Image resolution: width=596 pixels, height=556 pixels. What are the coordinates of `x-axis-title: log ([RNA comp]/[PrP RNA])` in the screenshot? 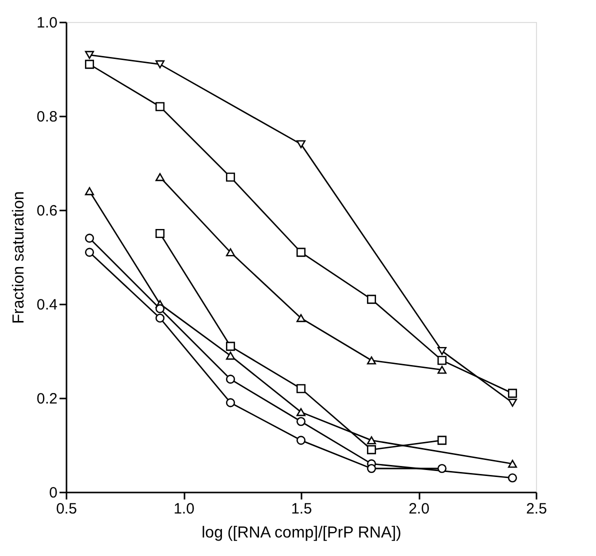 It's located at (302, 533).